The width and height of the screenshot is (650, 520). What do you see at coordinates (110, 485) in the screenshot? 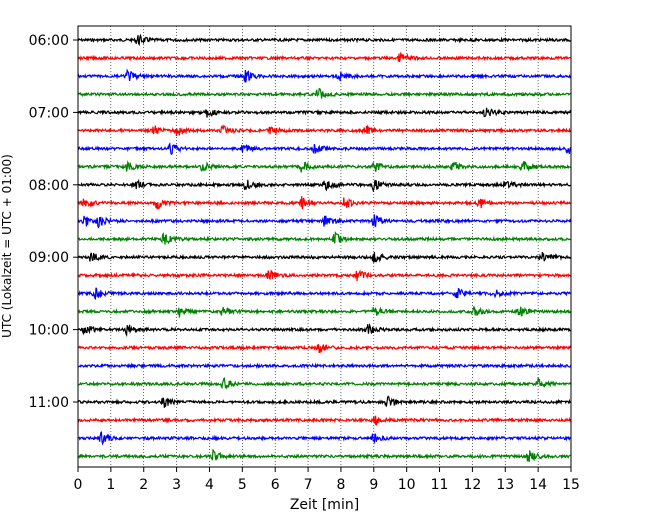
I see `x-tick-label: 1` at bounding box center [110, 485].